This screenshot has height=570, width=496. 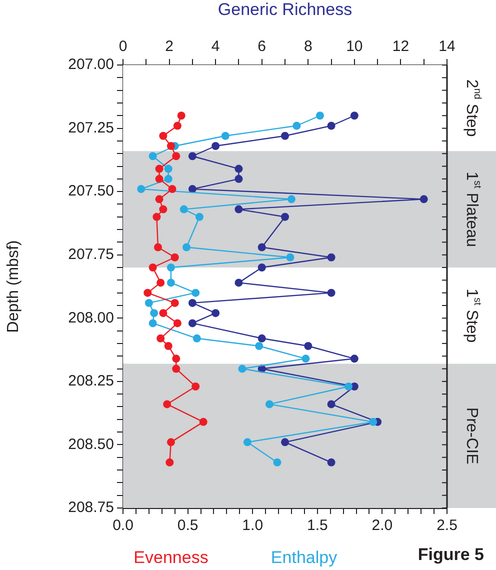 I want to click on y-tick-label: 207.25, so click(x=91, y=127).